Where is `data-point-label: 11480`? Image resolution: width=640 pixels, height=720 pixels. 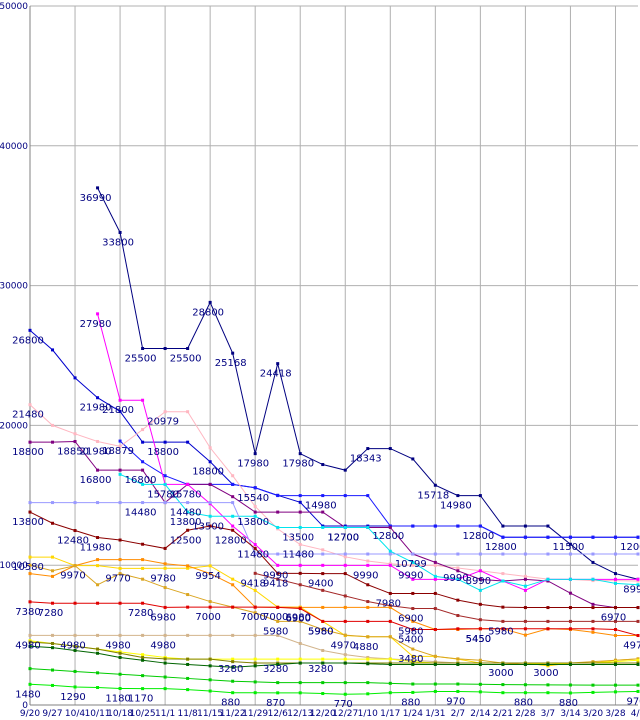 data-point-label: 11480 is located at coordinates (298, 555).